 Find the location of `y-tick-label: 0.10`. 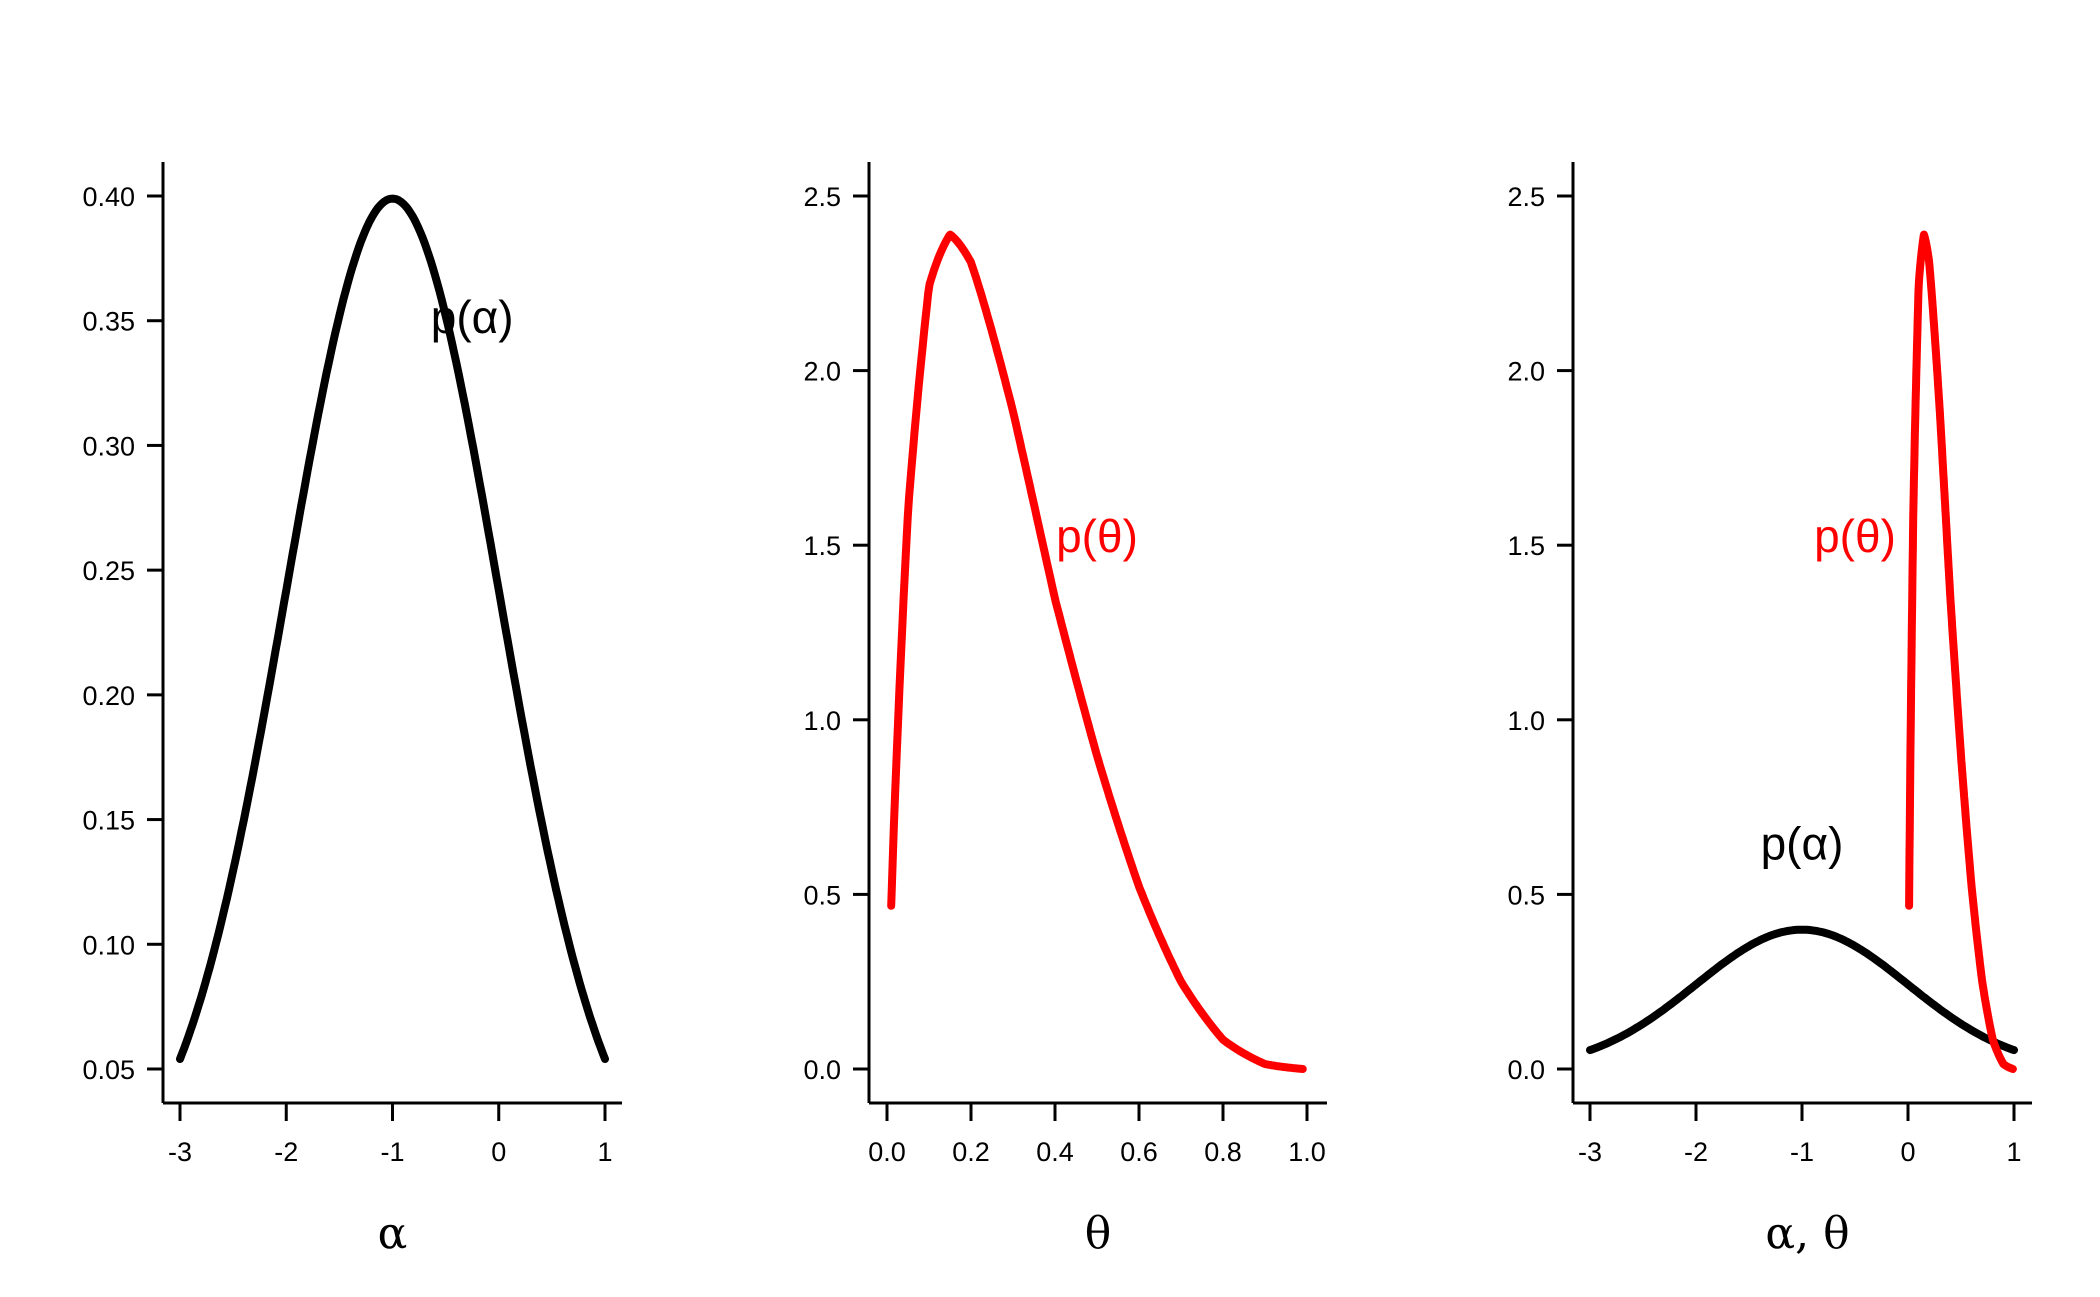

y-tick-label: 0.10 is located at coordinates (108, 945).